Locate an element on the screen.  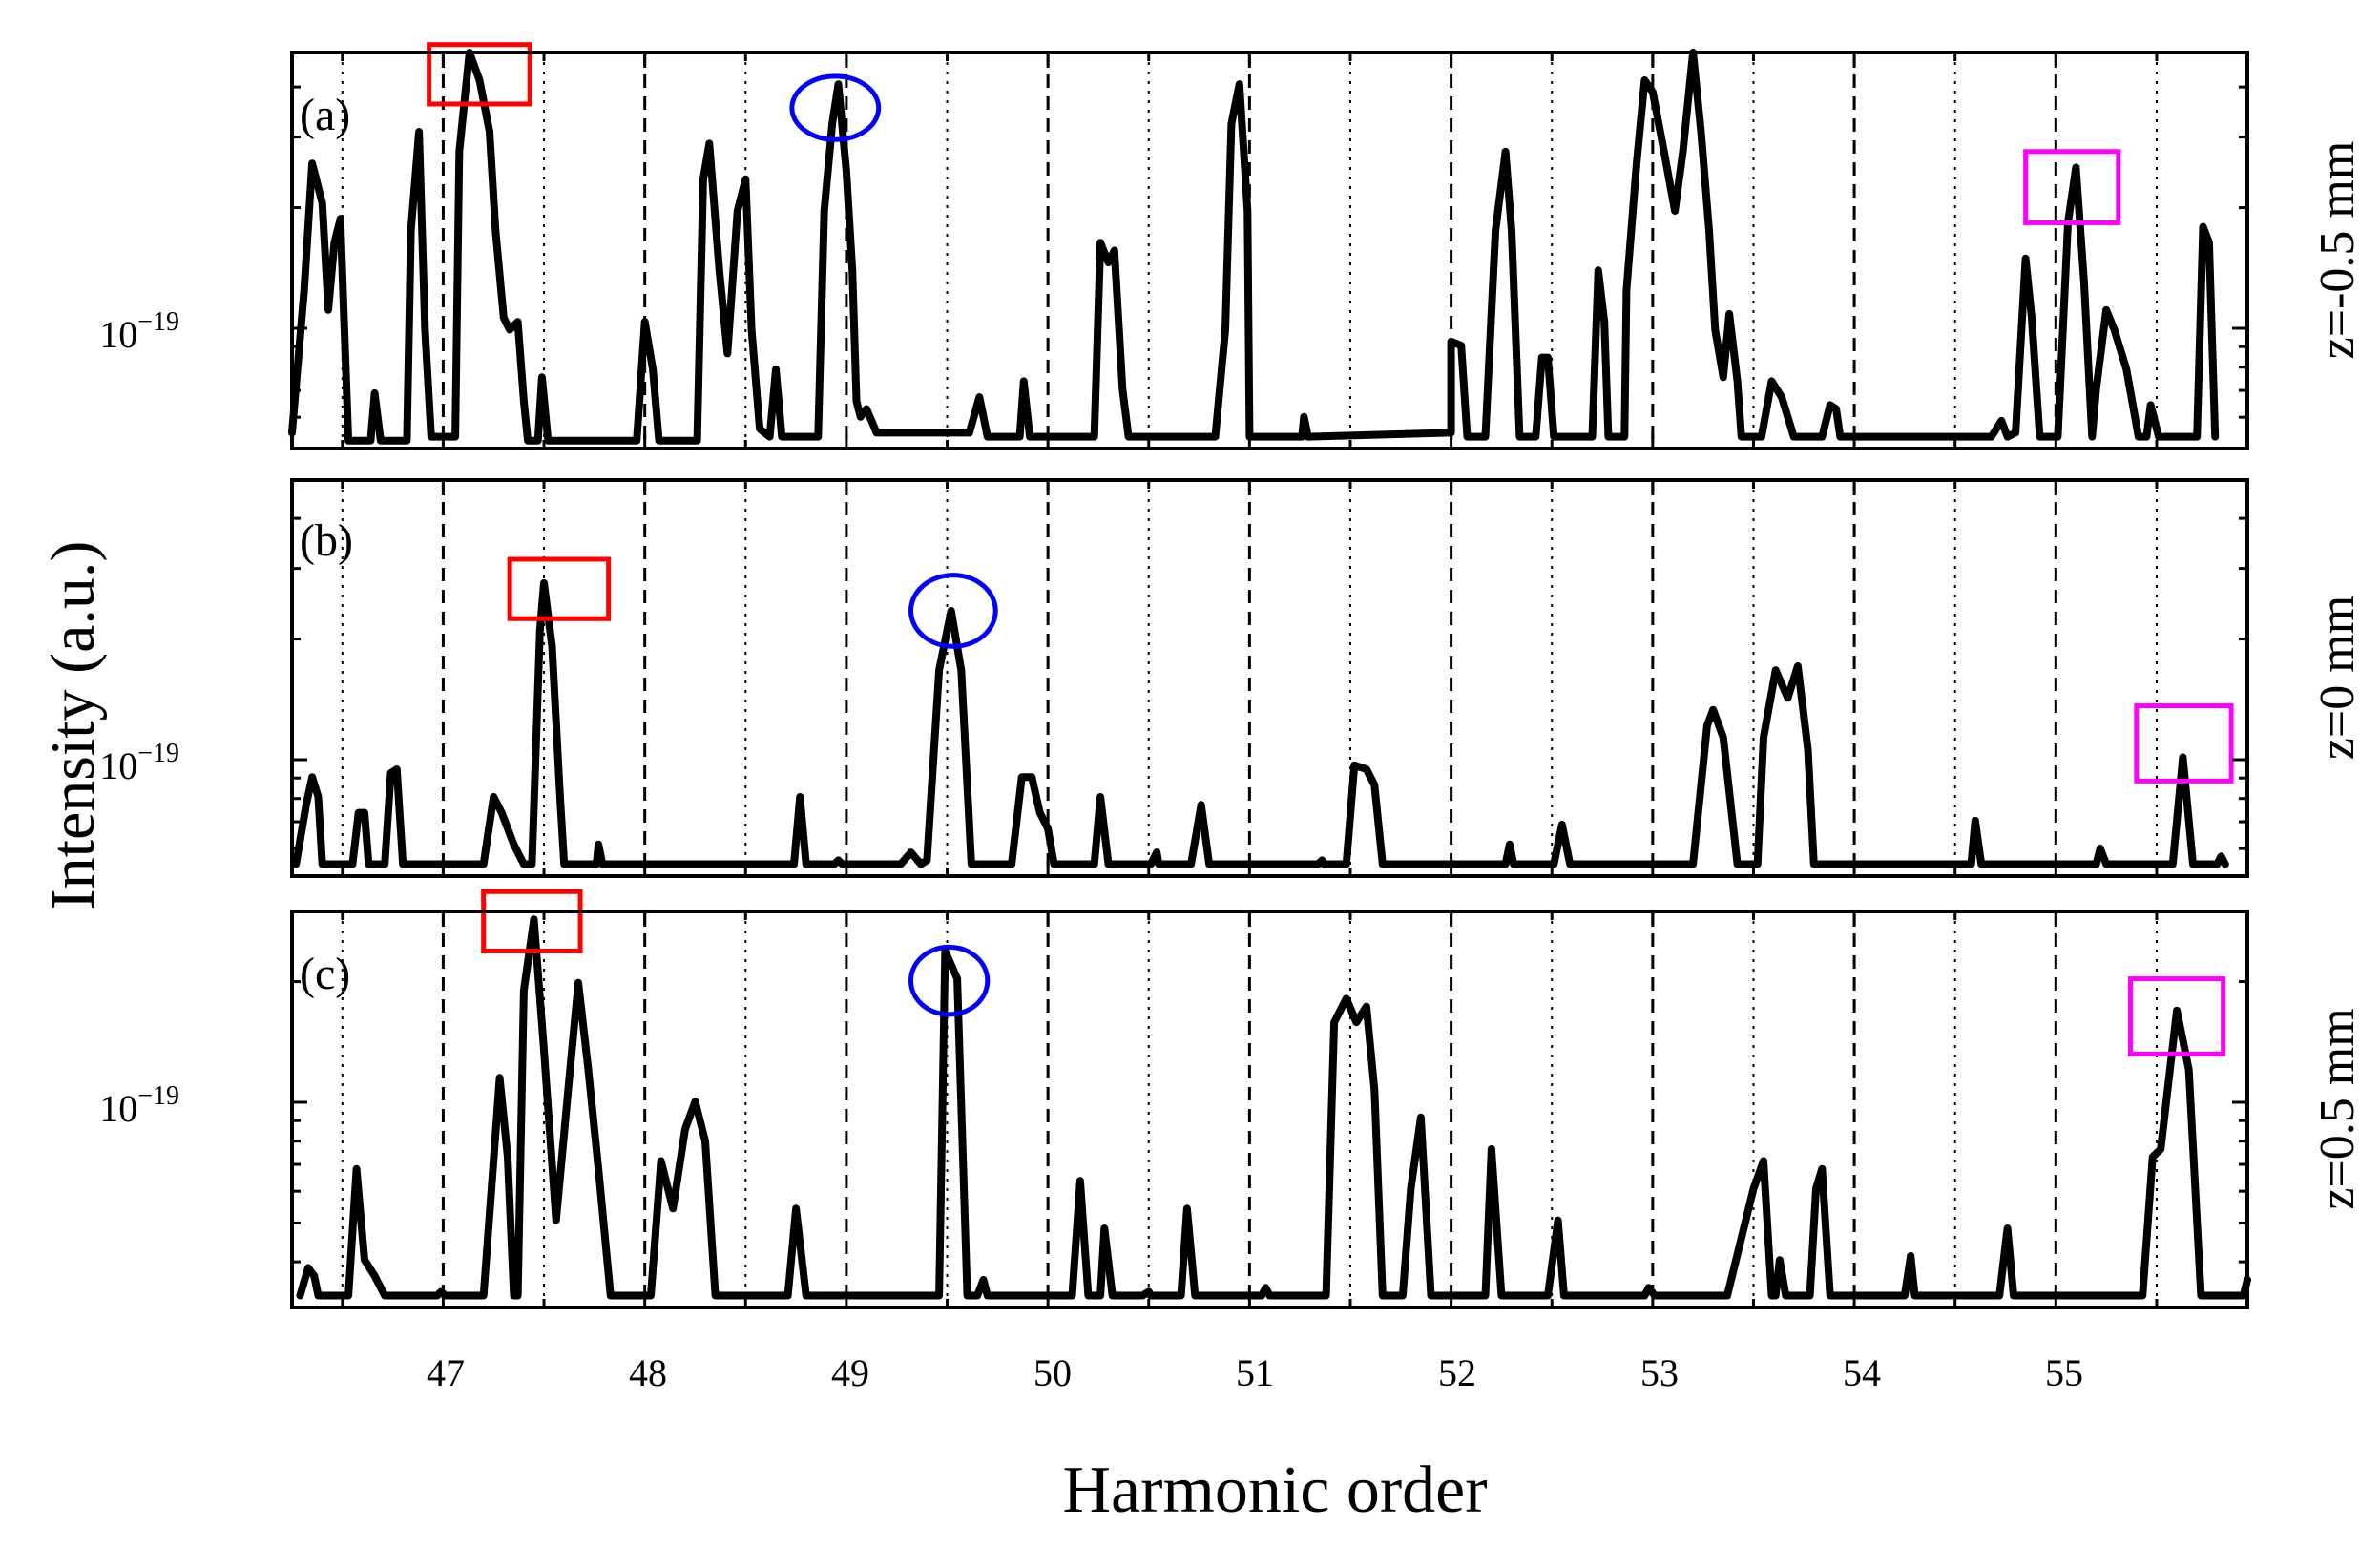
y-tick-label-b: 10−19 is located at coordinates (139, 763).